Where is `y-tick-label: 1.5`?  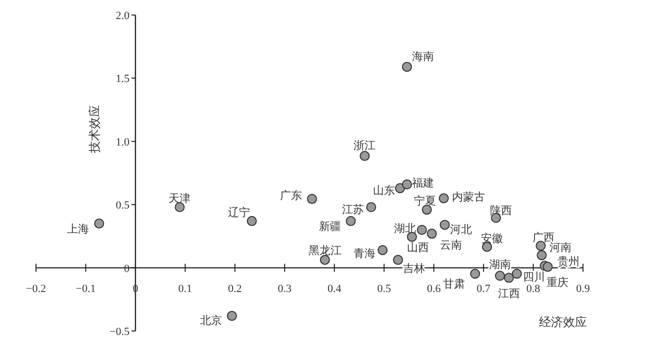
y-tick-label: 1.5 is located at coordinates (123, 79).